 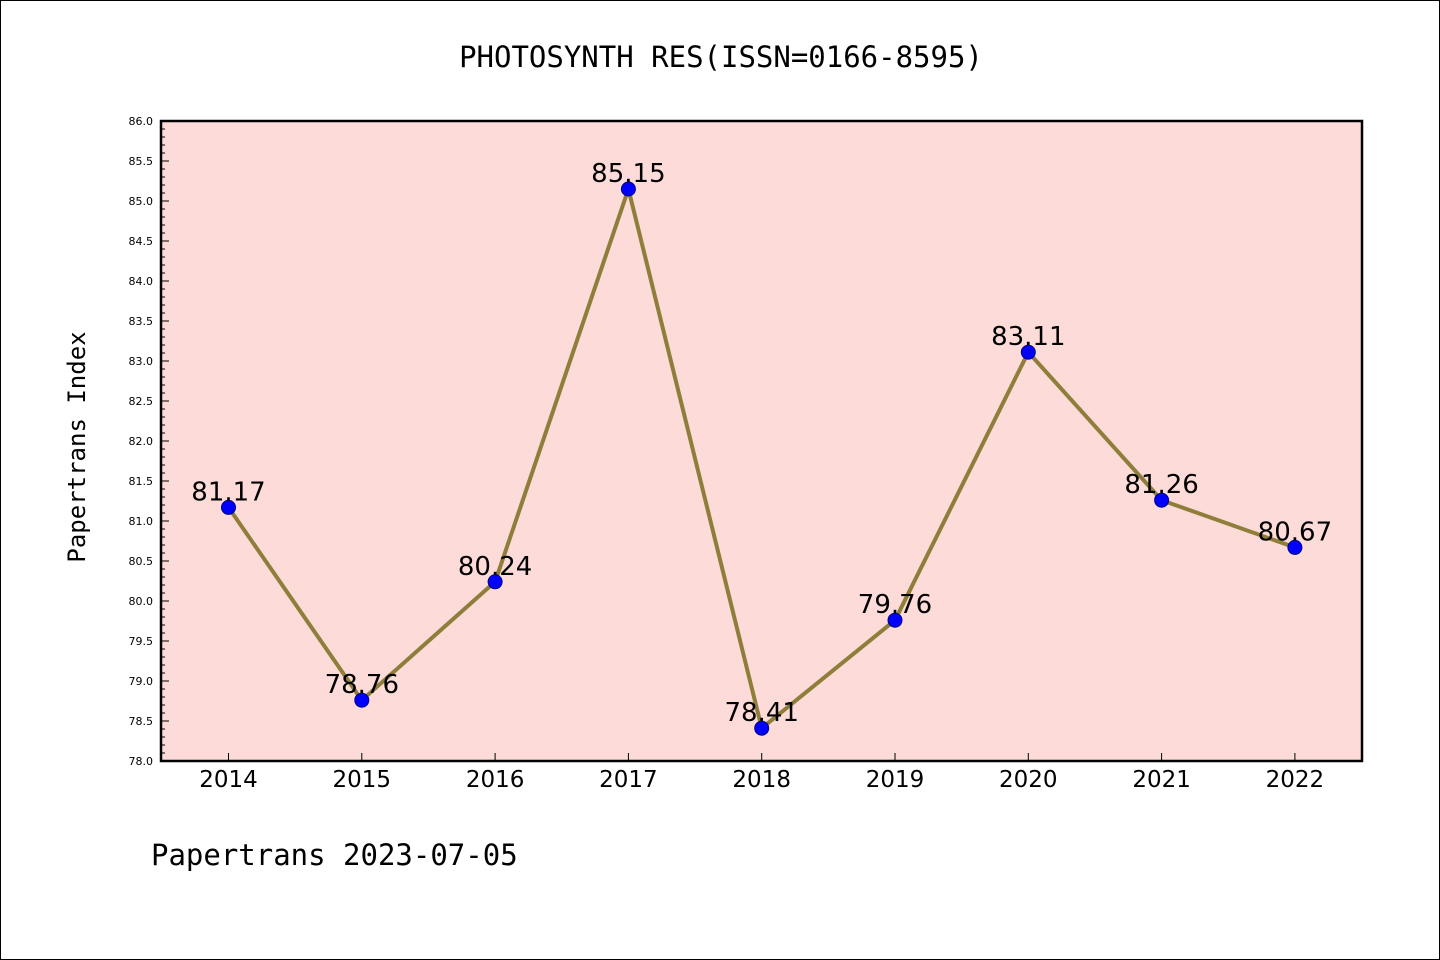 I want to click on y-tick-label: 78.5, so click(x=141, y=721).